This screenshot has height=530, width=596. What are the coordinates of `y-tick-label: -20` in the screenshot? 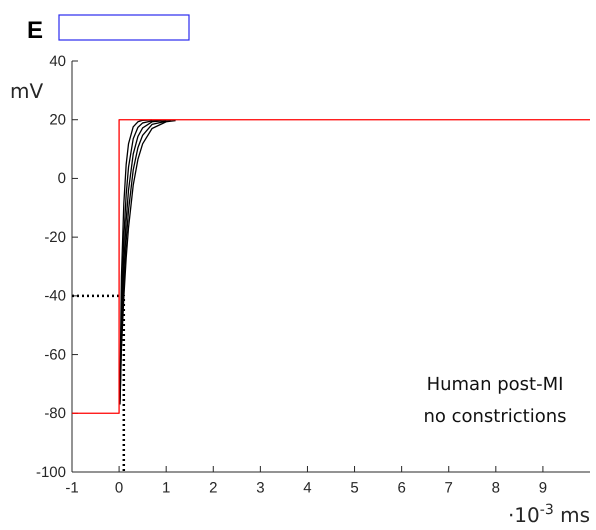 It's located at (55, 237).